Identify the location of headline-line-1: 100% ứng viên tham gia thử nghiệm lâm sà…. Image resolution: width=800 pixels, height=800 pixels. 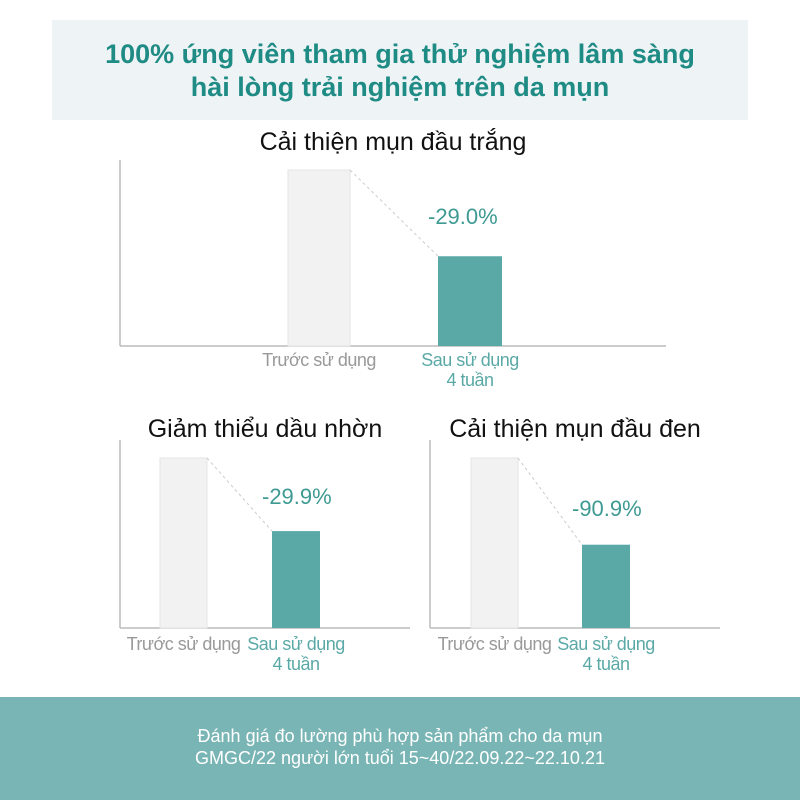
(400, 54).